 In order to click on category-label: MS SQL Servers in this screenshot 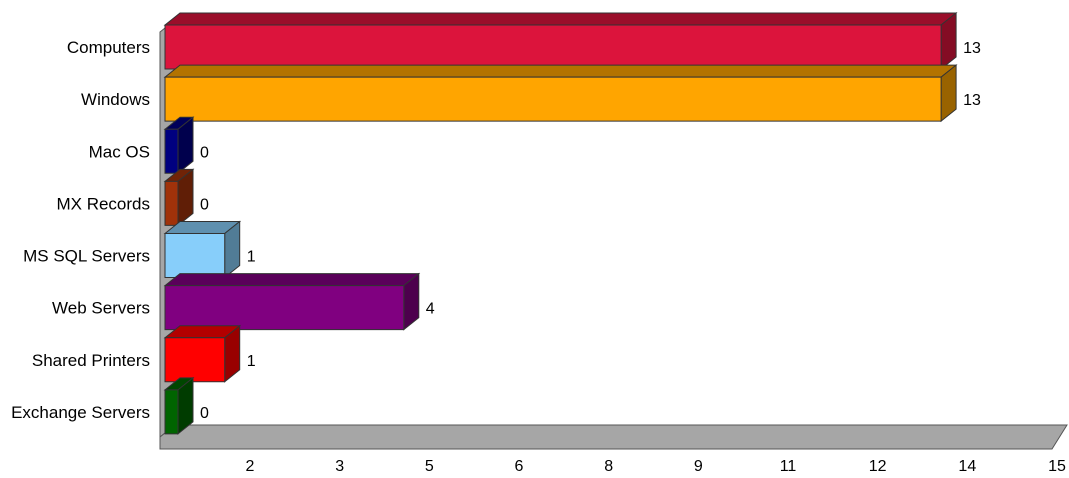, I will do `click(86, 256)`.